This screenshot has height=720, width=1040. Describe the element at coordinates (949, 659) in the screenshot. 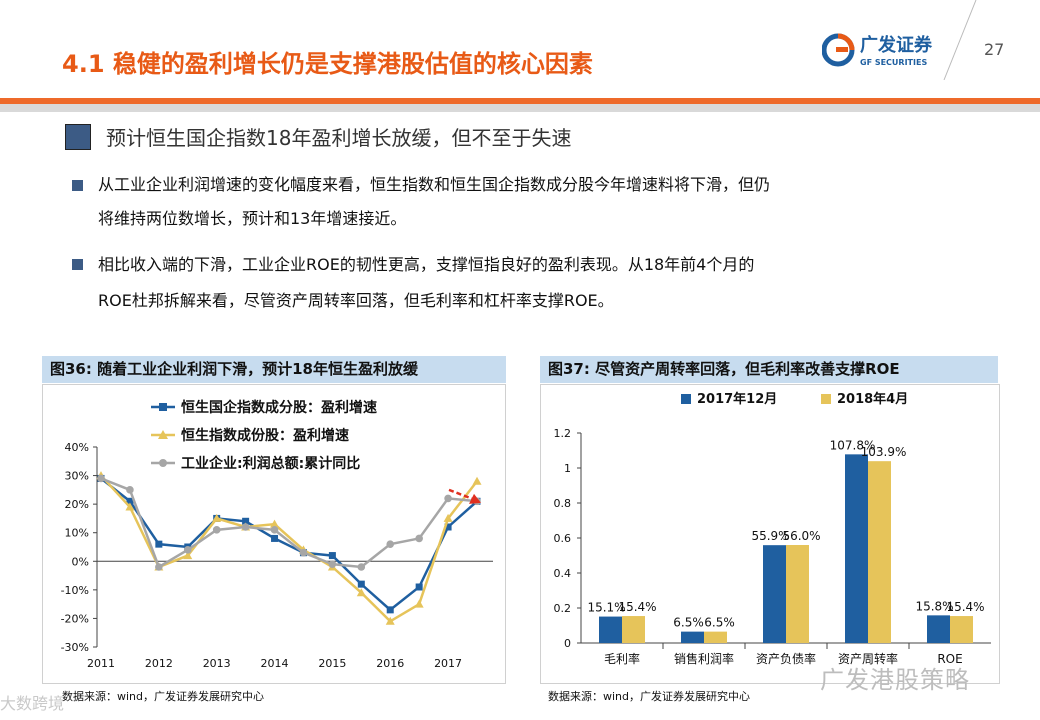

I see `category-label: ROE` at that location.